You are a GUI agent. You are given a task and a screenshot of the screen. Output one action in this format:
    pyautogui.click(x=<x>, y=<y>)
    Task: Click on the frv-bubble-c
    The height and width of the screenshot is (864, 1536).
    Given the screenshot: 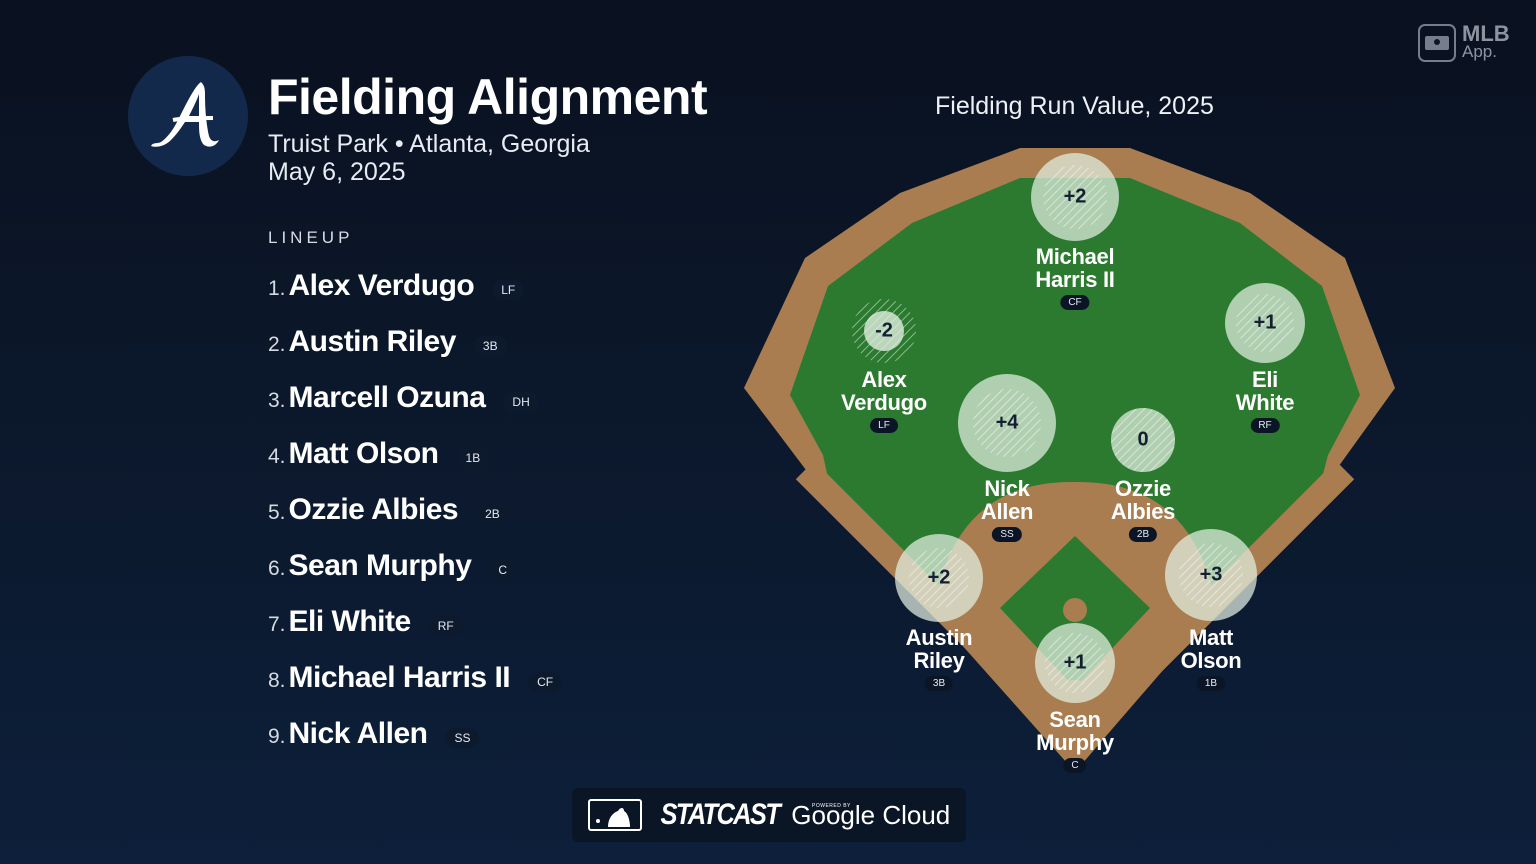 What is the action you would take?
    pyautogui.click(x=1075, y=663)
    